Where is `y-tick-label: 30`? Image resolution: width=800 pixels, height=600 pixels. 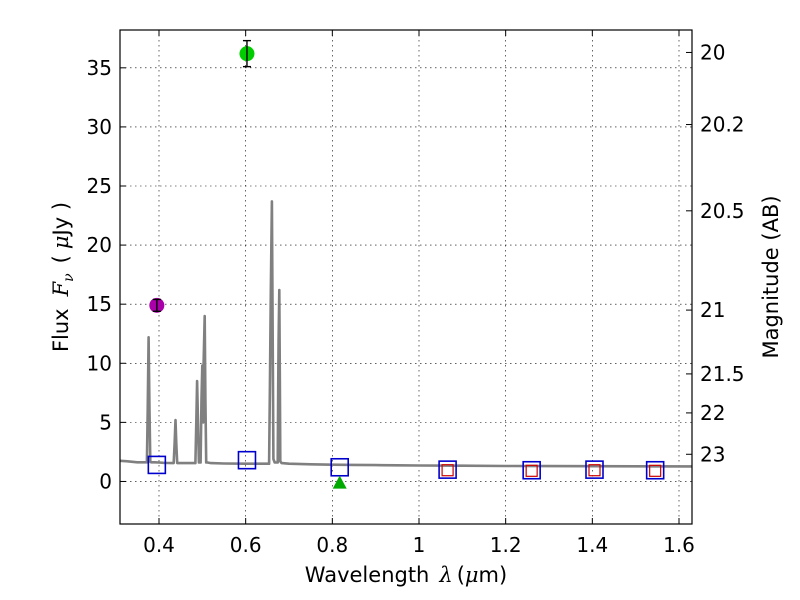
y-tick-label: 30 is located at coordinates (99, 127).